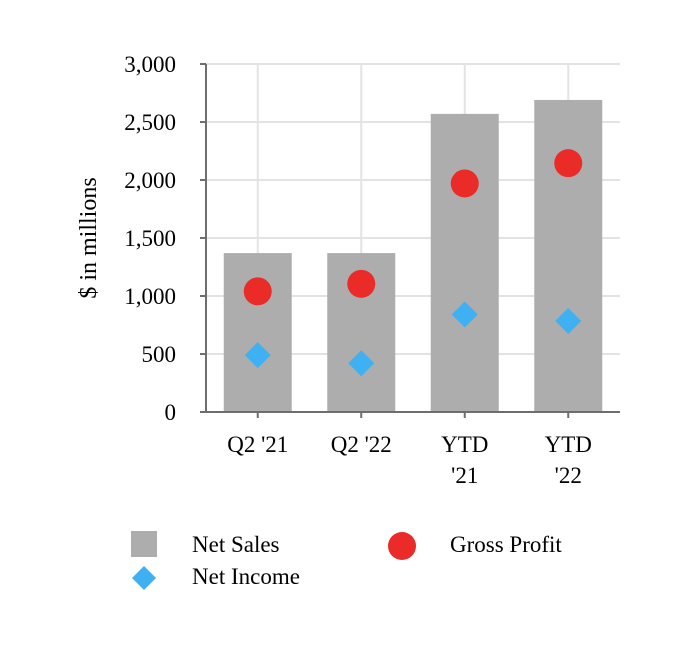  What do you see at coordinates (150, 296) in the screenshot?
I see `y-tick-label-2: 1,000` at bounding box center [150, 296].